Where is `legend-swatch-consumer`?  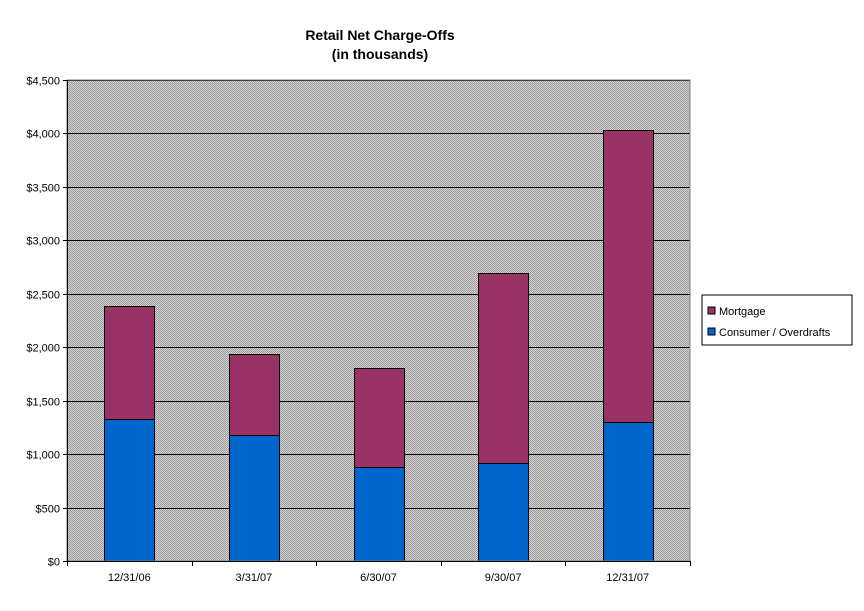 legend-swatch-consumer is located at coordinates (711, 331).